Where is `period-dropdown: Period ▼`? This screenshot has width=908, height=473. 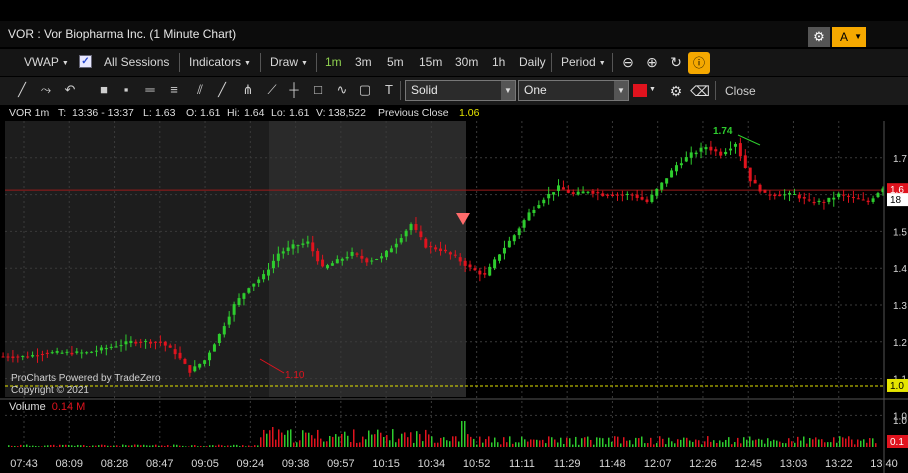 period-dropdown: Period ▼ is located at coordinates (583, 62).